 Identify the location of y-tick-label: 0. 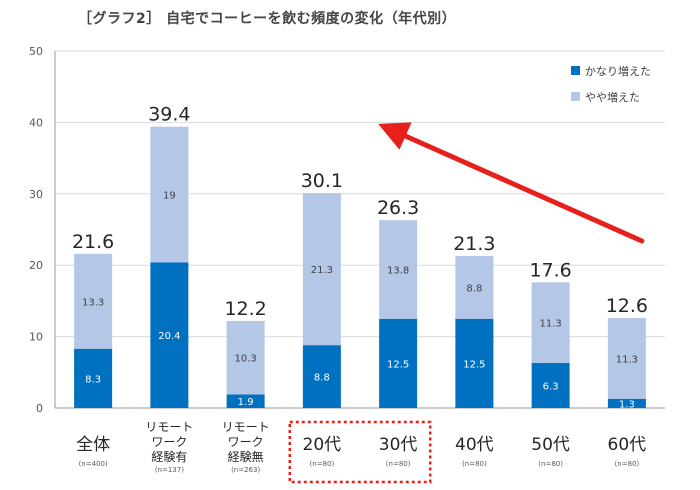
(39, 408).